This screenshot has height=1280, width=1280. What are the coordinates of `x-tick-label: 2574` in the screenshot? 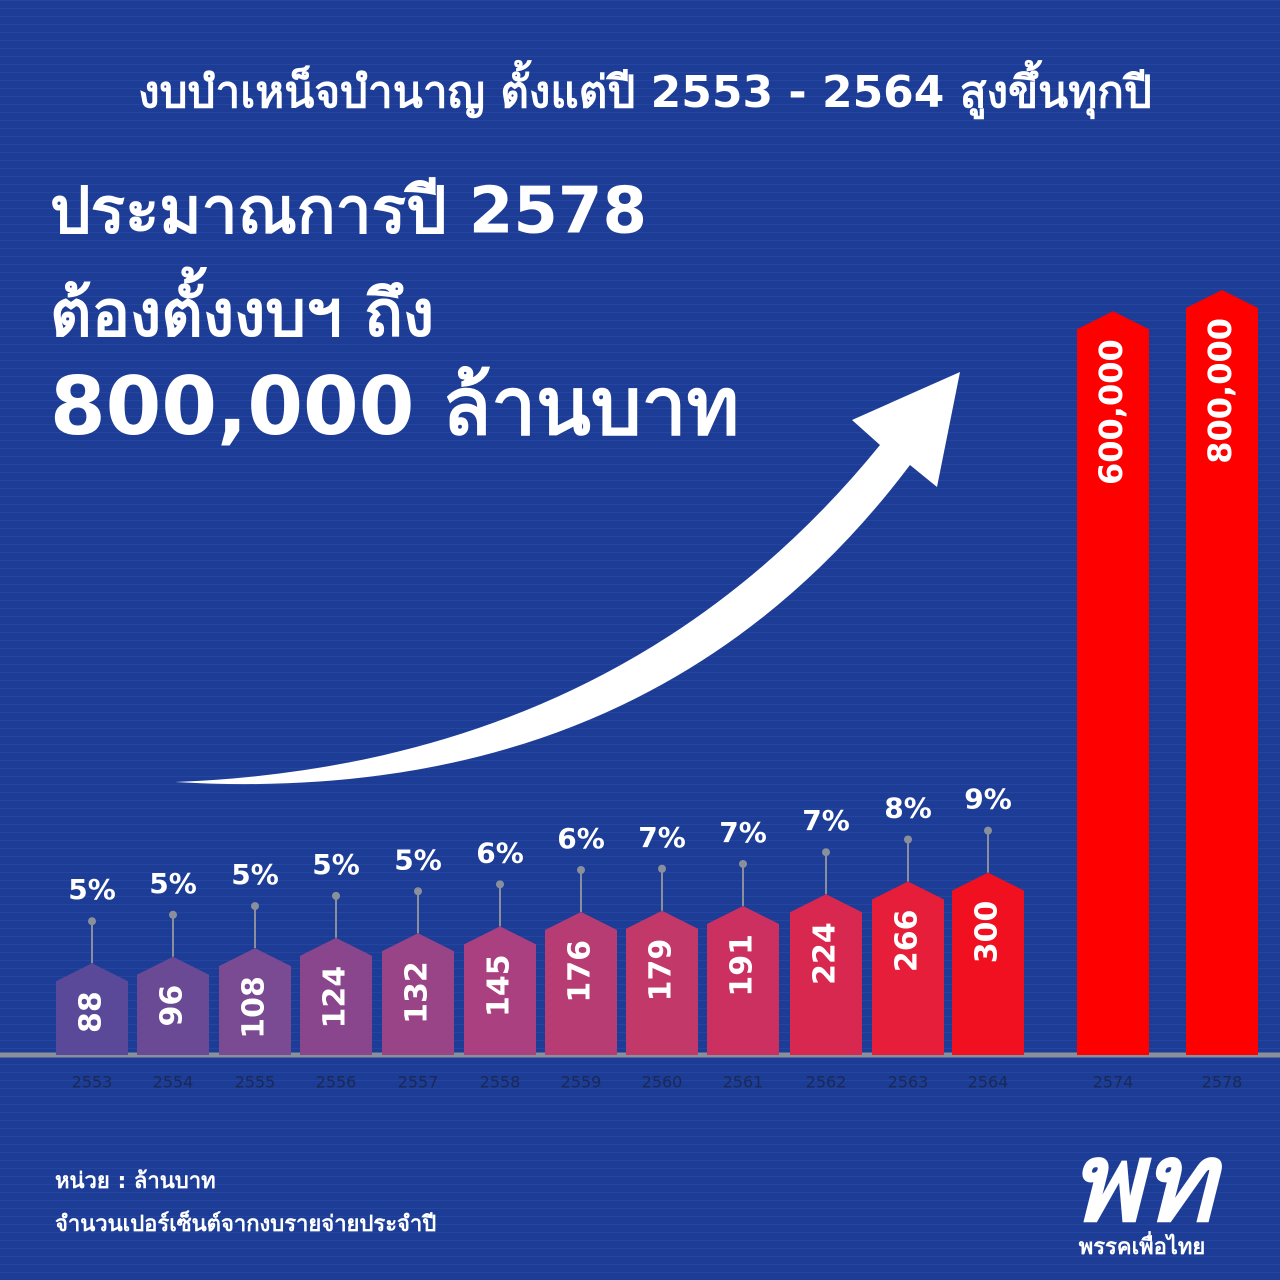 It's located at (1113, 1082).